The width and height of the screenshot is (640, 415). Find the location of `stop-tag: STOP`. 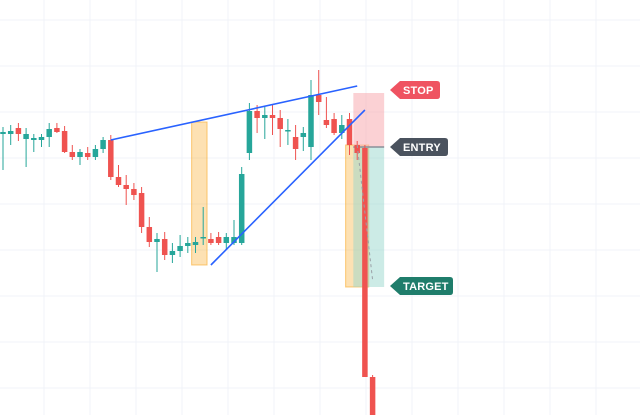

stop-tag: STOP is located at coordinates (415, 90).